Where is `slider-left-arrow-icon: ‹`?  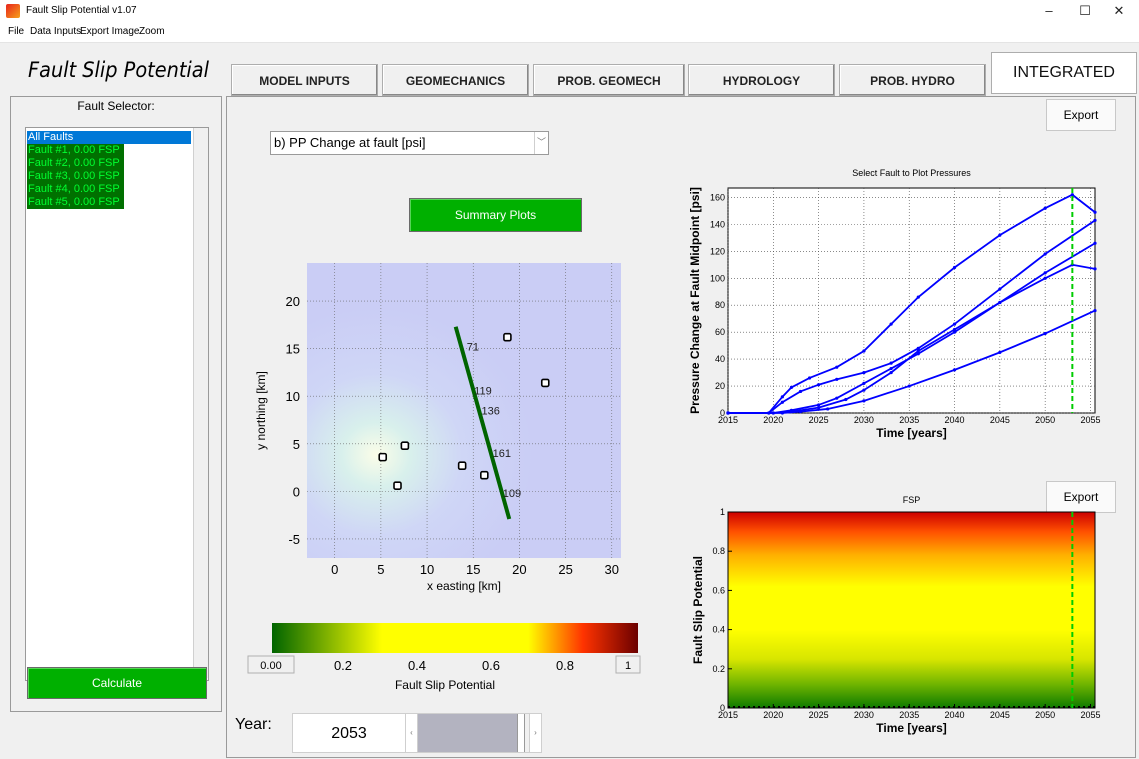
slider-left-arrow-icon: ‹ is located at coordinates (412, 733).